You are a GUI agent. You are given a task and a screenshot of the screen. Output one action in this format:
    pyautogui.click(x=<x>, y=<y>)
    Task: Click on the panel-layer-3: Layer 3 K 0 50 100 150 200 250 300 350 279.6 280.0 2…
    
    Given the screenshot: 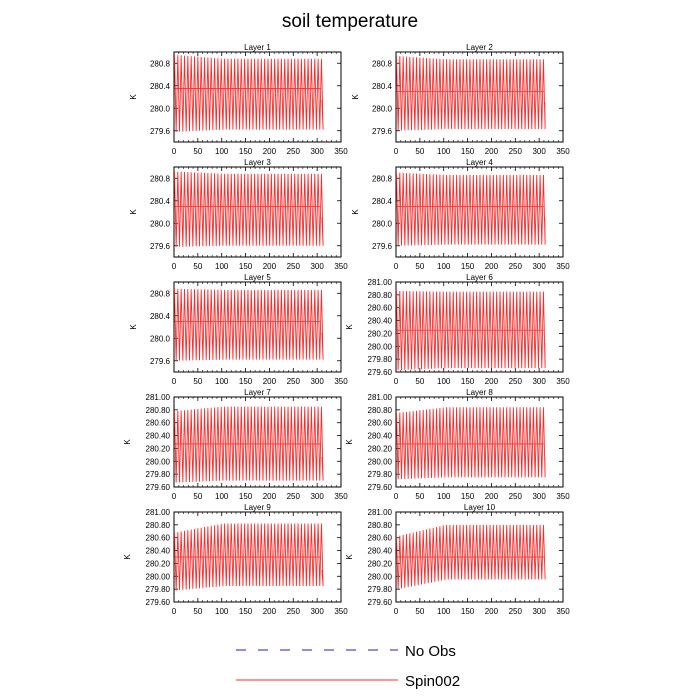 What is the action you would take?
    pyautogui.click(x=238, y=214)
    